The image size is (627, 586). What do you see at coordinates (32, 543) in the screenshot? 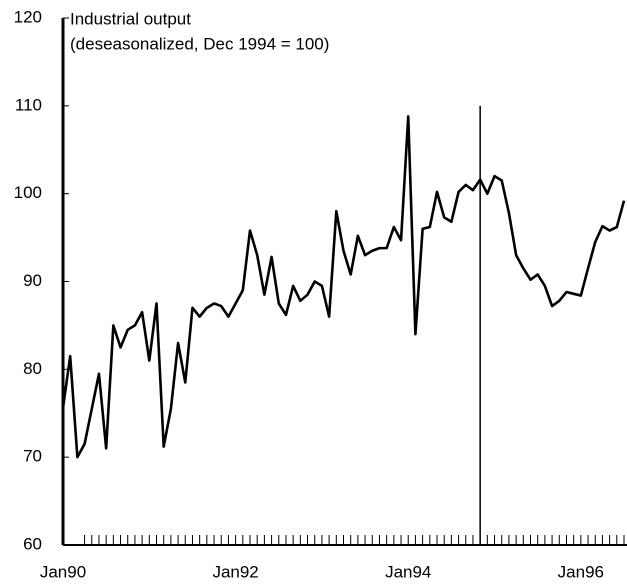
I see `y-tick-label: 60` at bounding box center [32, 543].